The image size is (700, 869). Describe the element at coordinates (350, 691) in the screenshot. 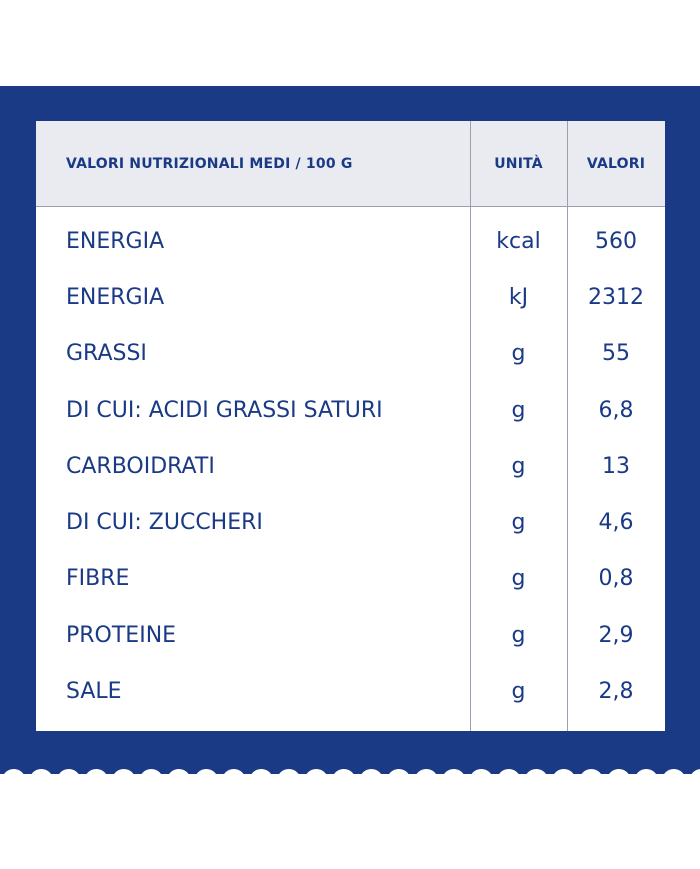

I see `table-row: SALE g 2,8` at that location.